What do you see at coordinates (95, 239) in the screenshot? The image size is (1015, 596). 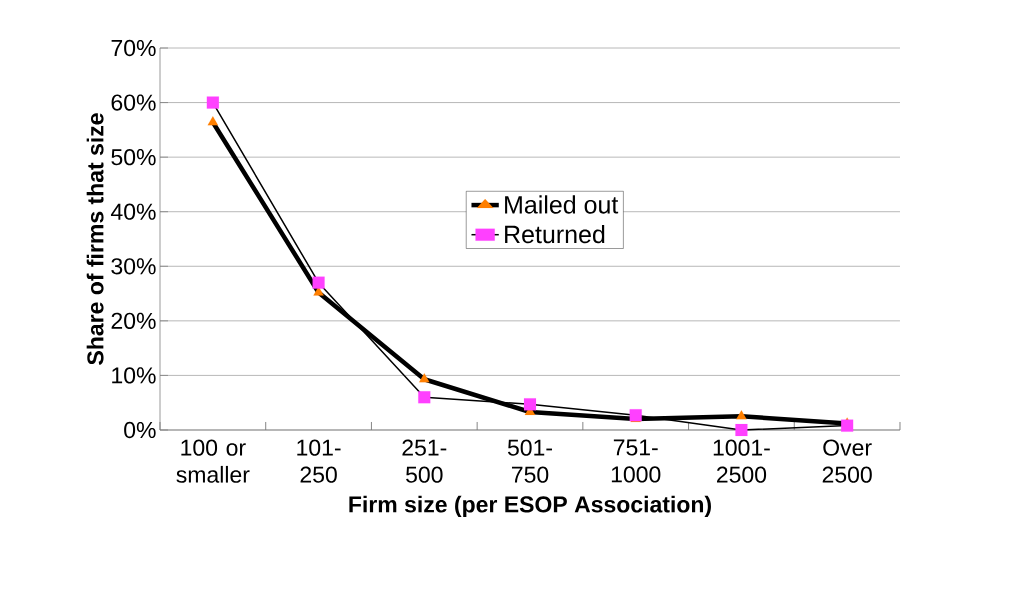 I see `y-axis-title: Share of firms that size` at bounding box center [95, 239].